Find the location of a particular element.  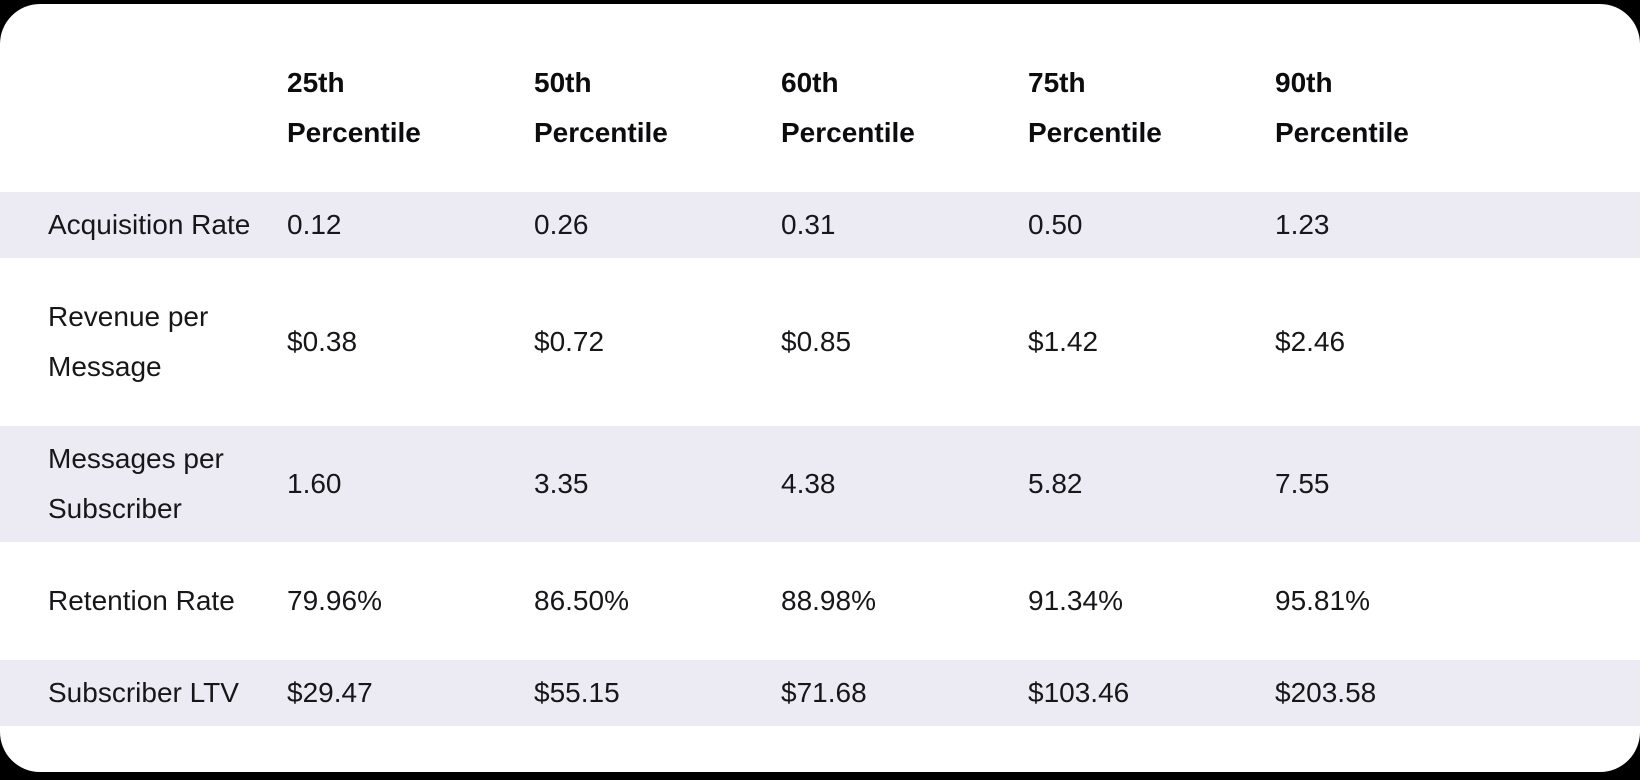

column-header-line: 75th is located at coordinates (1057, 82).